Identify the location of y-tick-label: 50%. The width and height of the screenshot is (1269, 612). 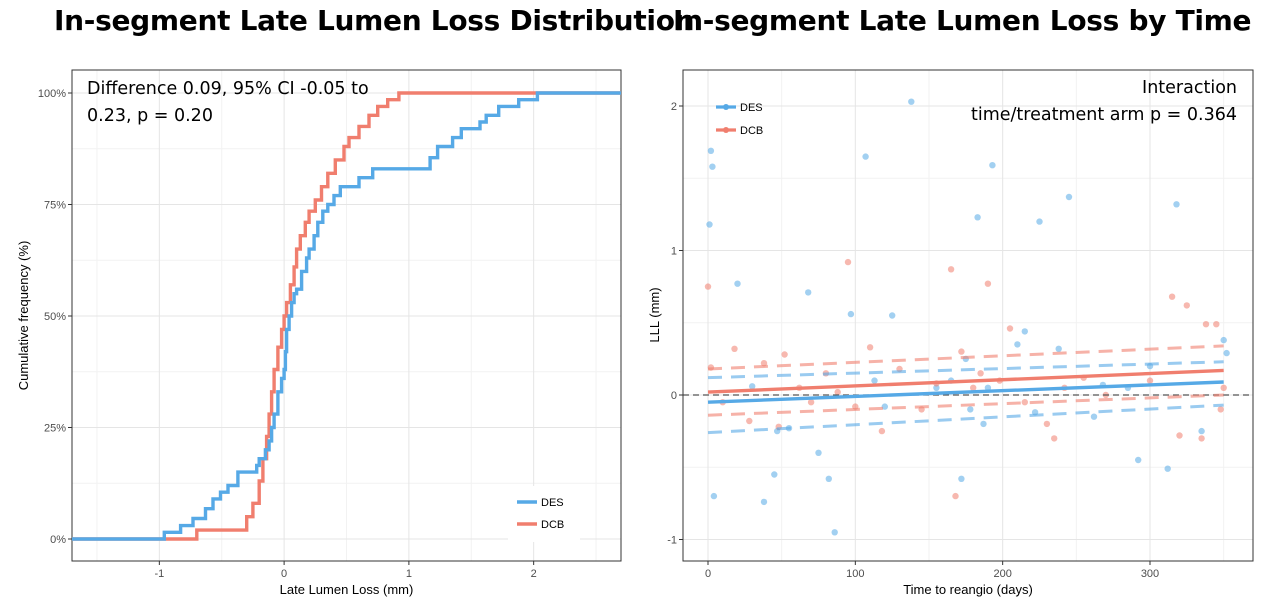
(55, 317).